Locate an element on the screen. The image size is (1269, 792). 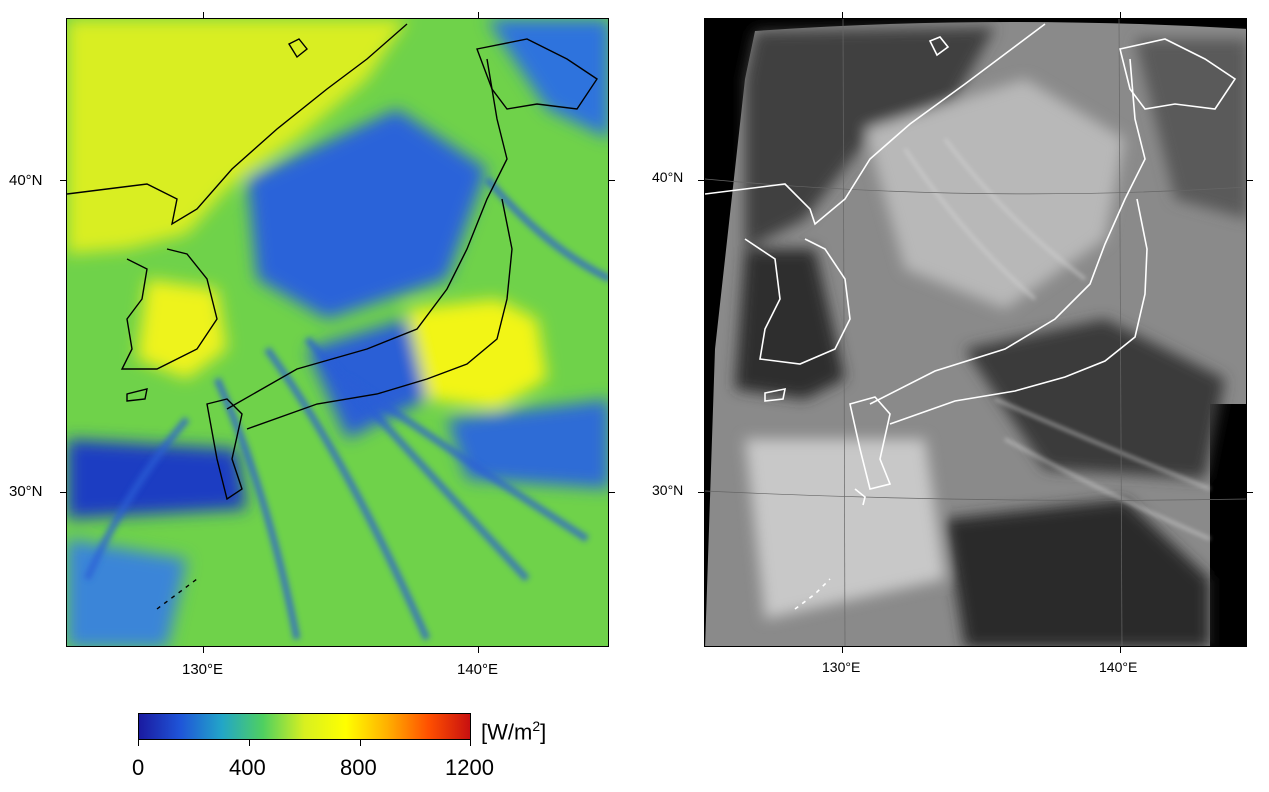
colorbar-label-0: 0 is located at coordinates (138, 767).